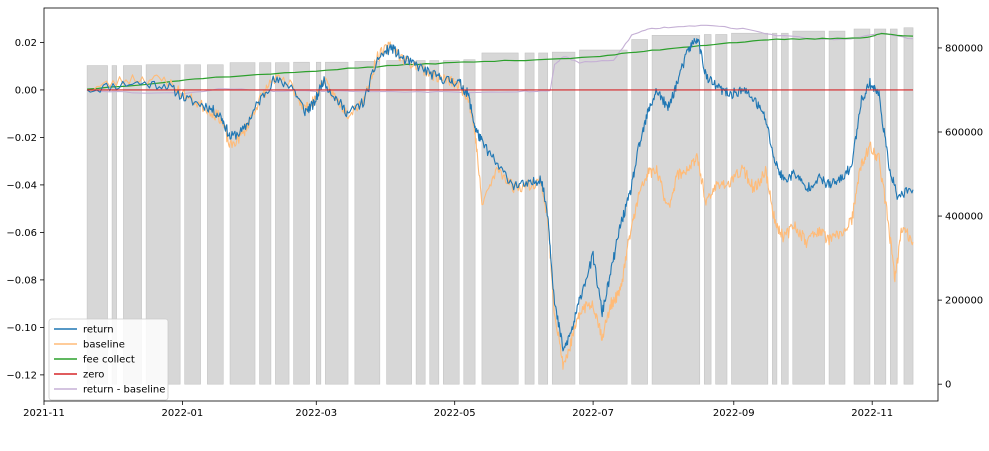 This screenshot has width=989, height=451. What do you see at coordinates (21, 280) in the screenshot?
I see `left-tick-label: −0.08` at bounding box center [21, 280].